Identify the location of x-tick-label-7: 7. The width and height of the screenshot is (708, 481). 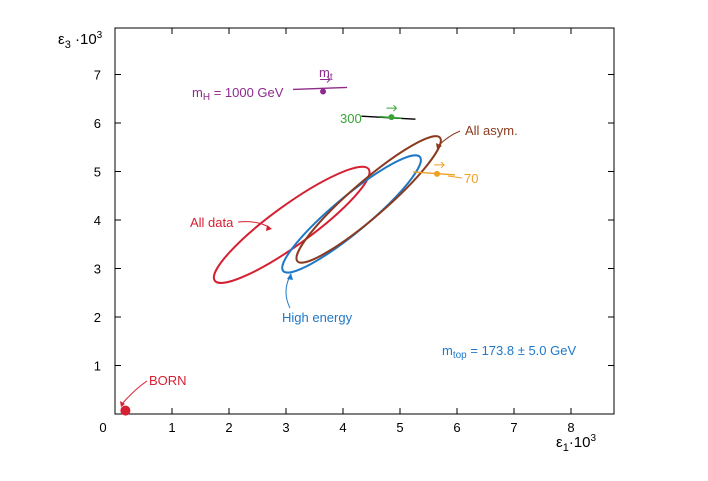
(513, 427).